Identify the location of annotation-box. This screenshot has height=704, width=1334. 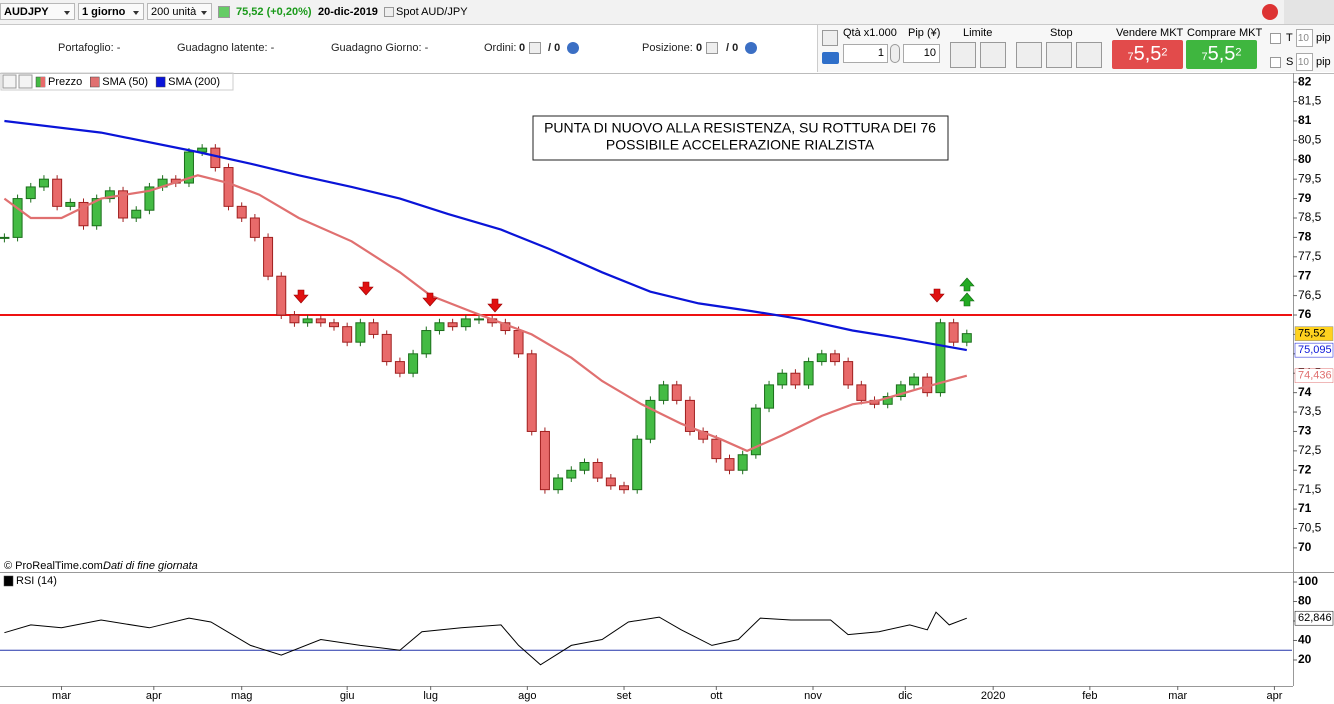
(740, 138).